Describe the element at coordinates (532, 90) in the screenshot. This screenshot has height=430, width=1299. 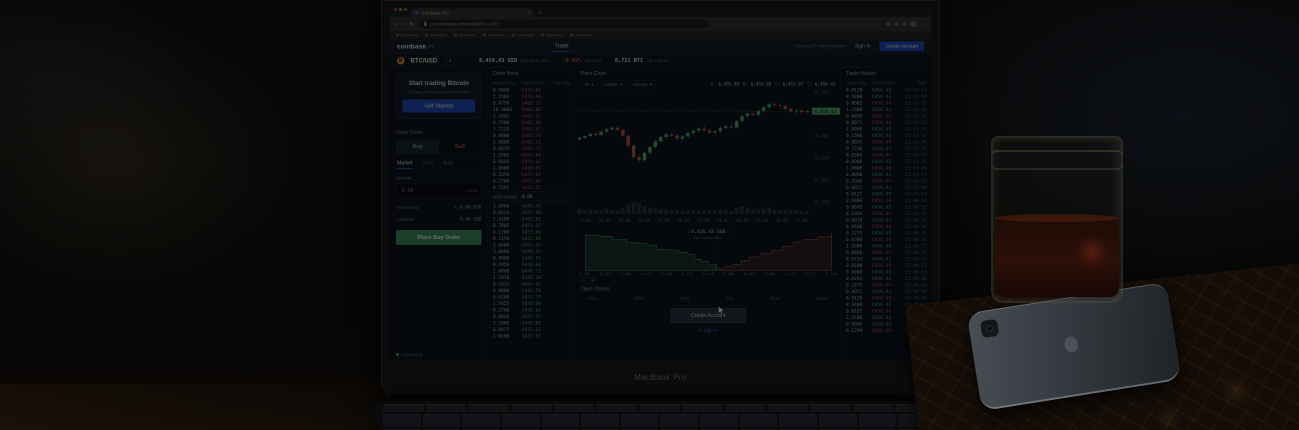
I see `order-book-row: 0.9400 6472.01-` at that location.